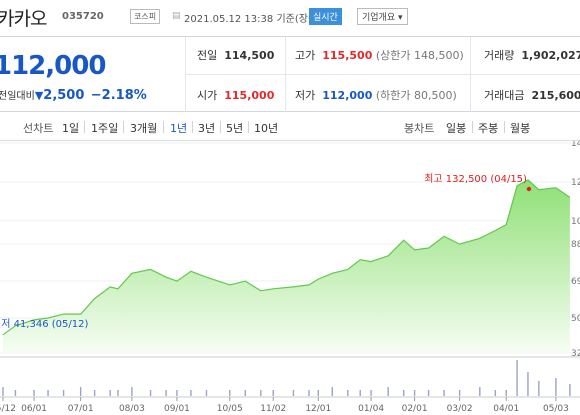 This screenshot has height=415, width=580. Describe the element at coordinates (71, 128) in the screenshot. I see `tab-1d: 1일` at that location.